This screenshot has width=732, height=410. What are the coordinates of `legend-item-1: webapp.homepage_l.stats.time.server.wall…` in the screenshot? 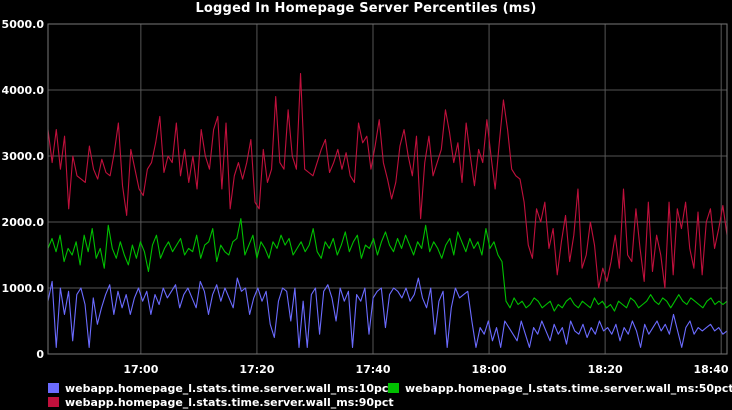 It's located at (221, 388).